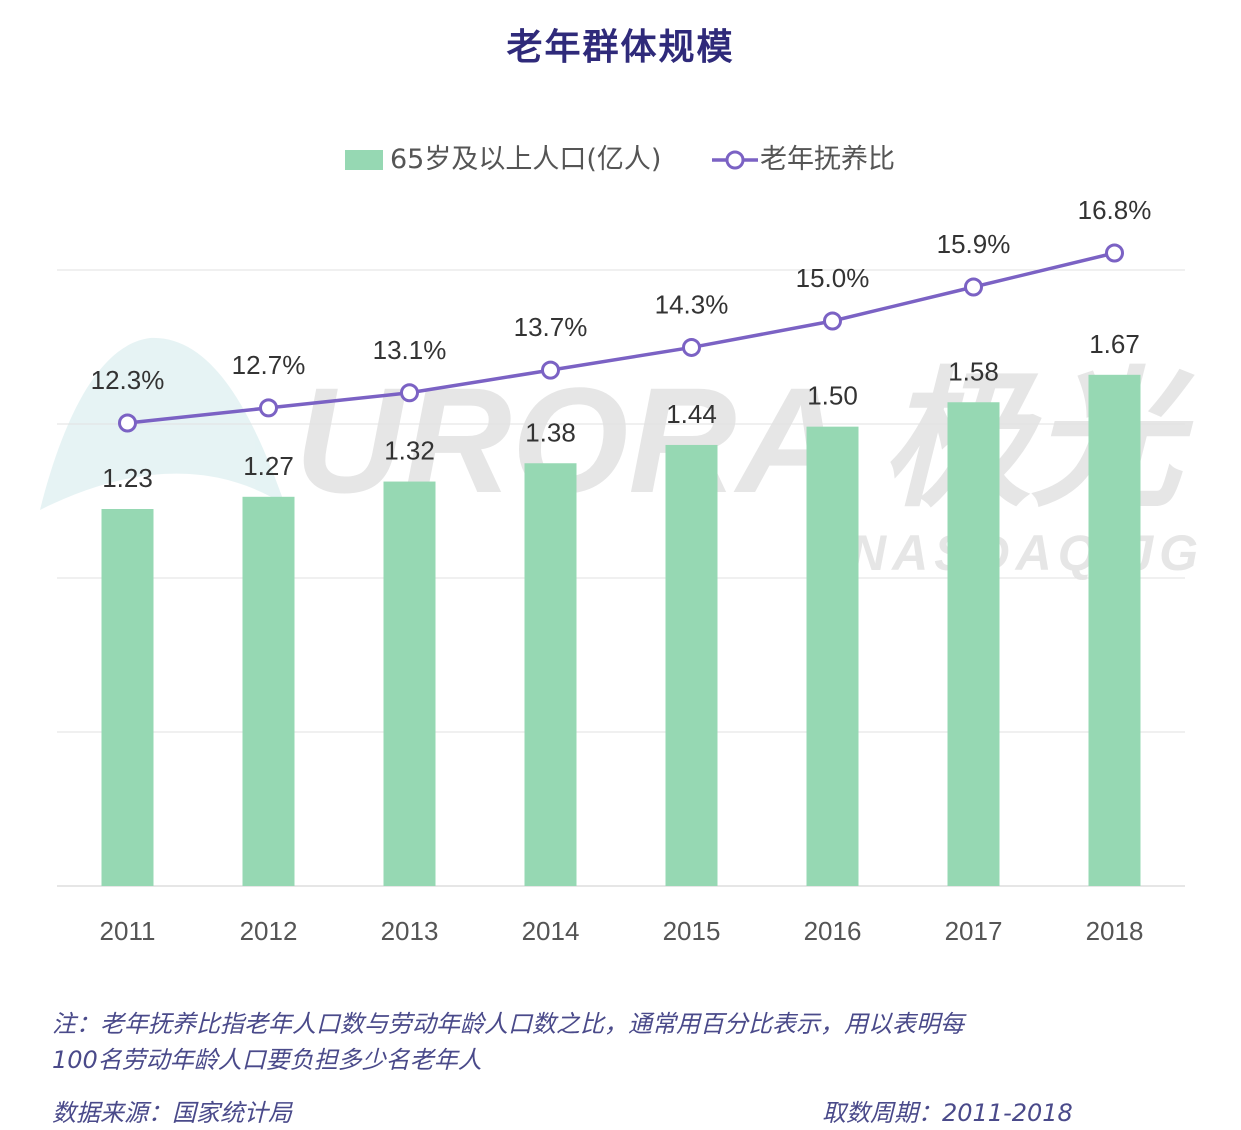 The image size is (1241, 1130). What do you see at coordinates (973, 644) in the screenshot?
I see `bar-2017` at bounding box center [973, 644].